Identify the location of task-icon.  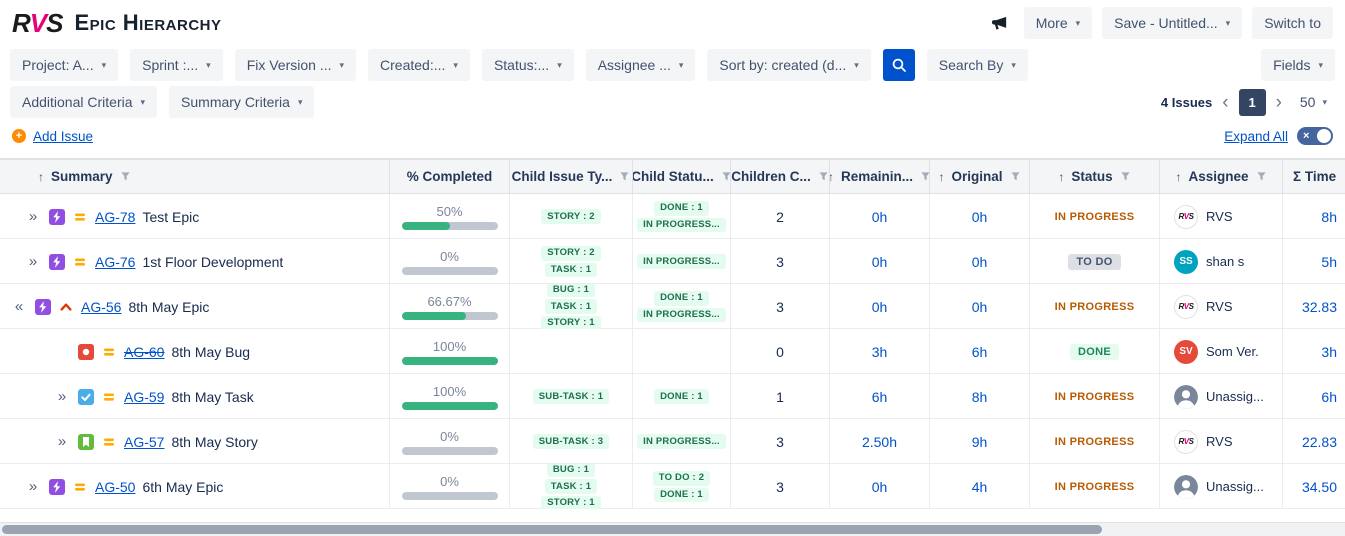
(86, 396).